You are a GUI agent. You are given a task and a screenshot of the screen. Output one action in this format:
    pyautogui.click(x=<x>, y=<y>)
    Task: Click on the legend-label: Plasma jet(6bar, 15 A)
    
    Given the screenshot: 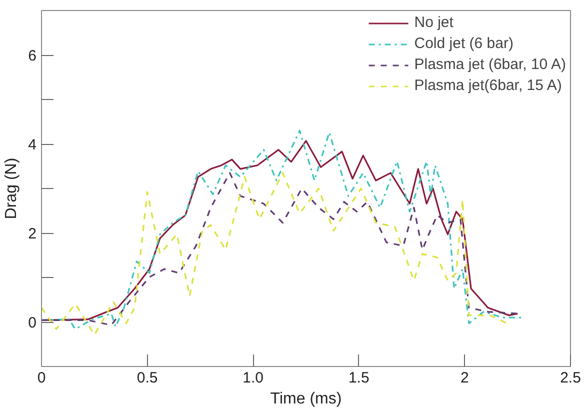 What is the action you would take?
    pyautogui.click(x=488, y=85)
    